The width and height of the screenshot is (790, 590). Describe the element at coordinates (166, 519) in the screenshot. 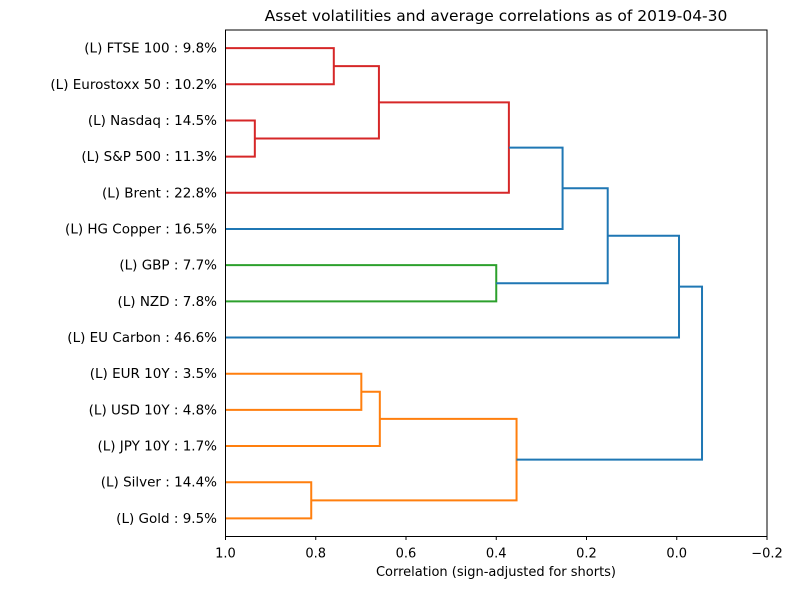

I see `leaf-label-L13: (L) Gold : 9.5%` at that location.